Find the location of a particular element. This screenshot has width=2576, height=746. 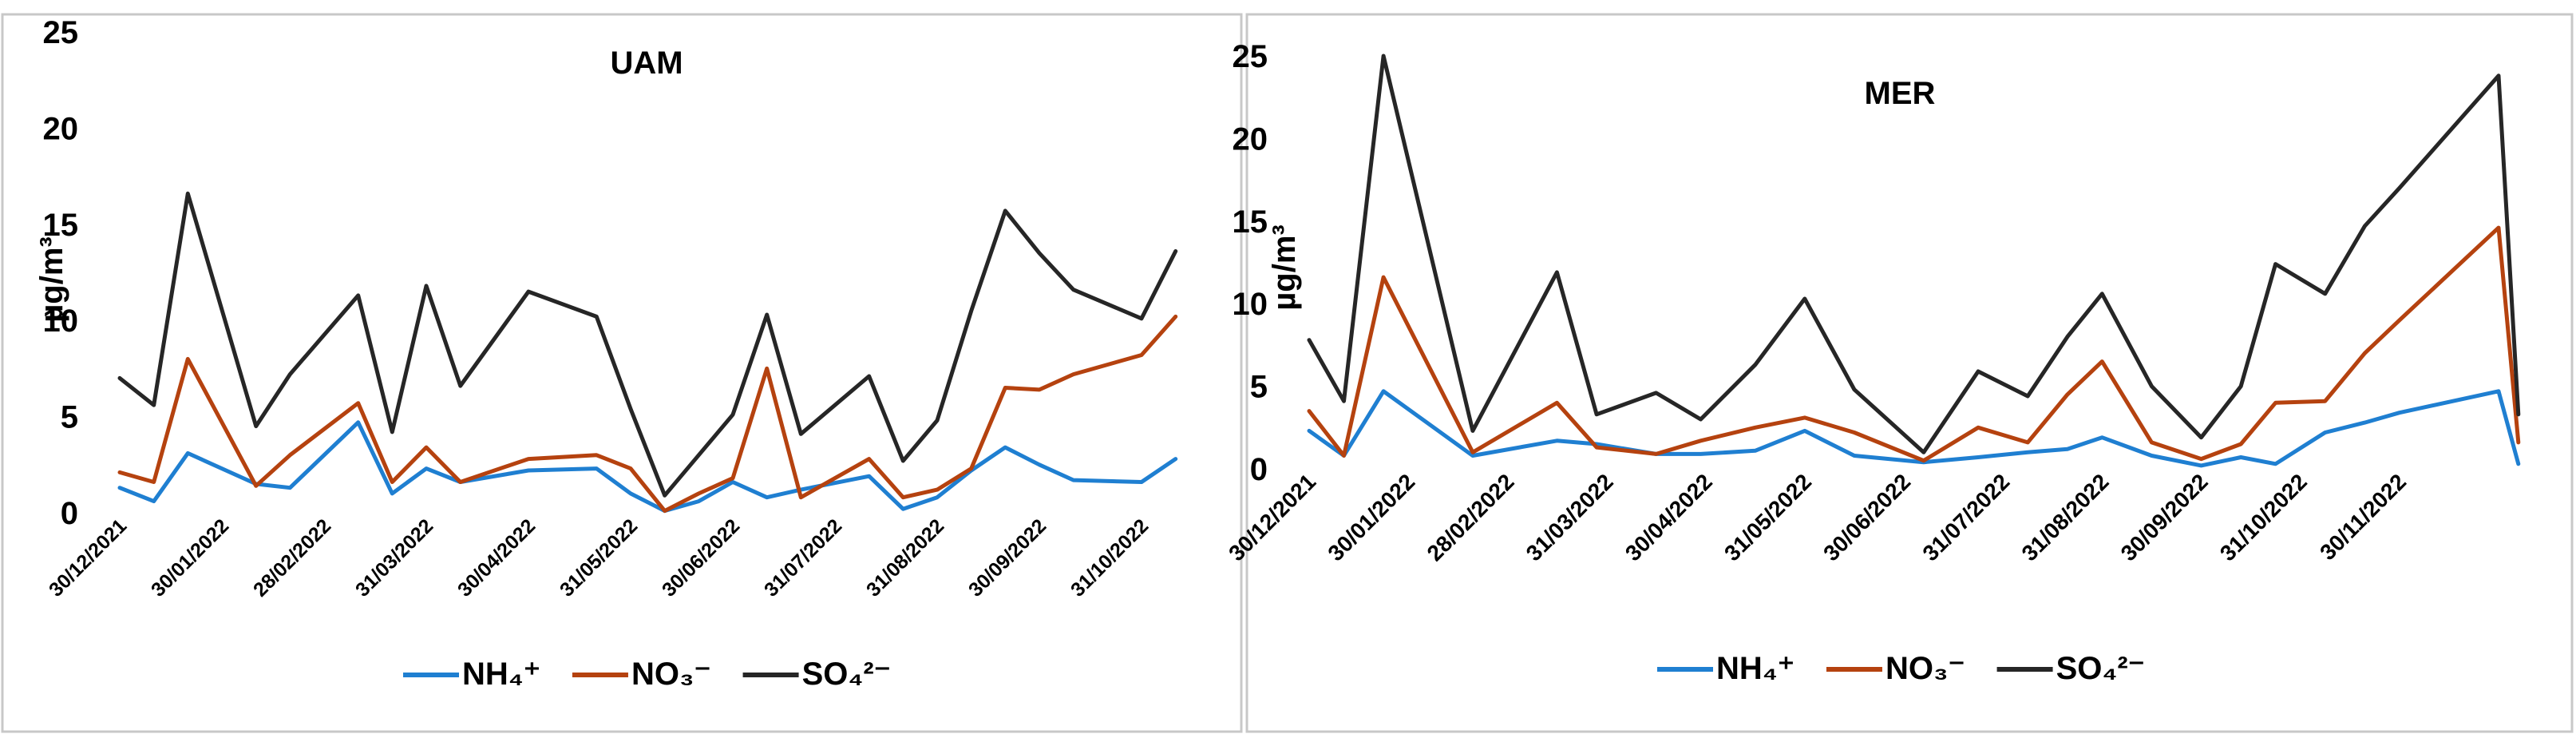

mer-y-tick-label: 10 is located at coordinates (1250, 304).